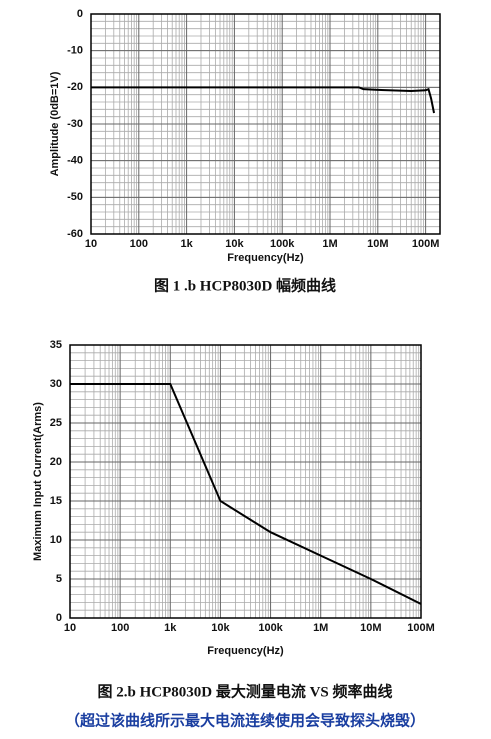 This screenshot has height=739, width=491. Describe the element at coordinates (245, 720) in the screenshot. I see `note: （超过该曲线所示最大电流连续使用会导致探头烧毁）` at that location.